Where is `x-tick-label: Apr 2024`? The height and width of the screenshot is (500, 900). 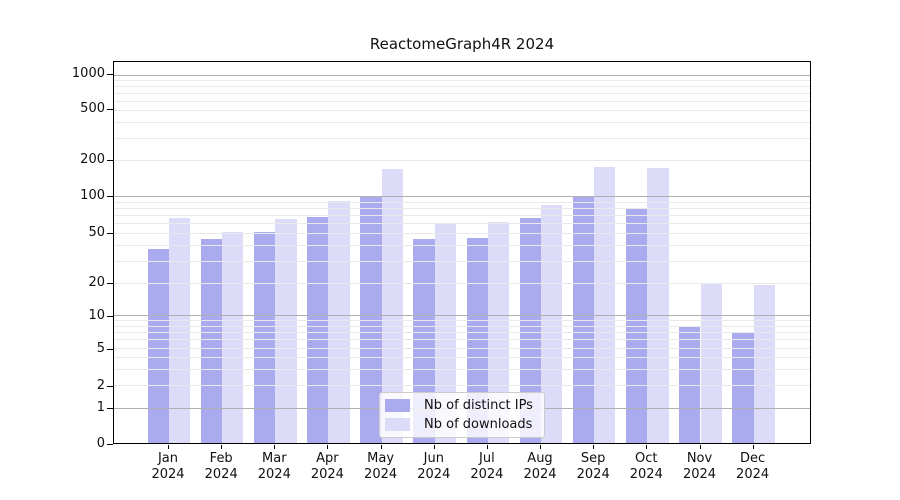
x-tick-label: Apr 2024 is located at coordinates (327, 466).